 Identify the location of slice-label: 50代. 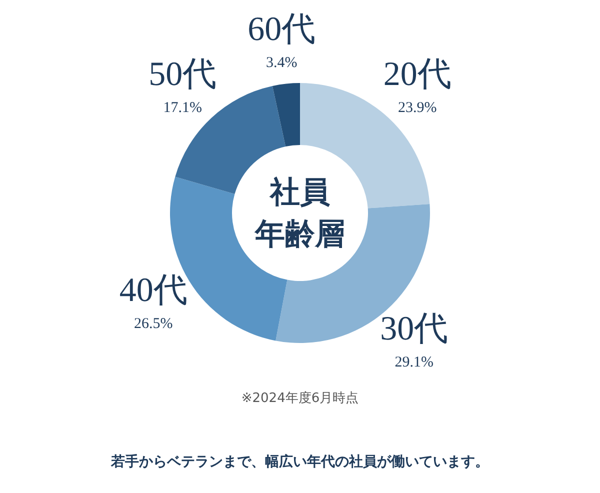
(182, 75).